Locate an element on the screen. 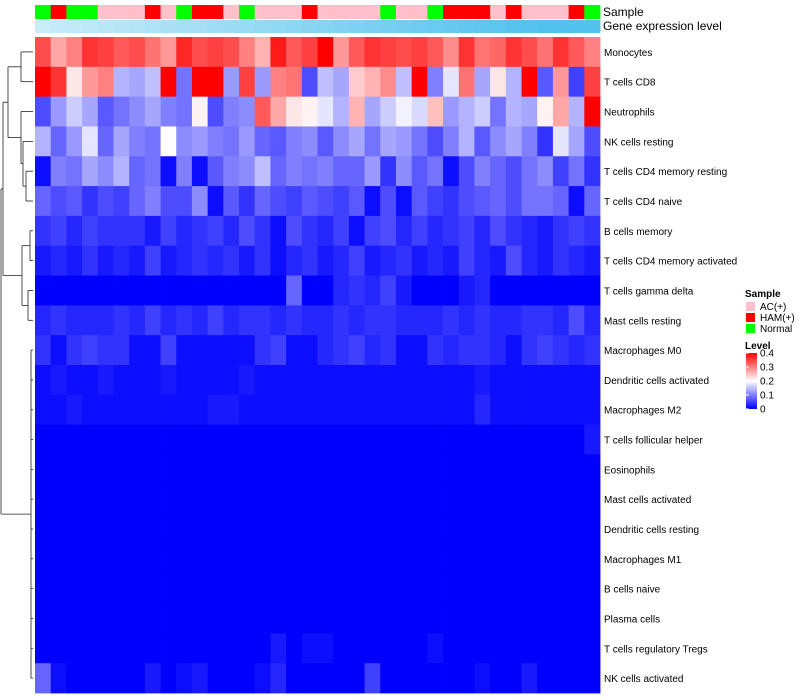  legend-label-normal: Normal is located at coordinates (776, 329).